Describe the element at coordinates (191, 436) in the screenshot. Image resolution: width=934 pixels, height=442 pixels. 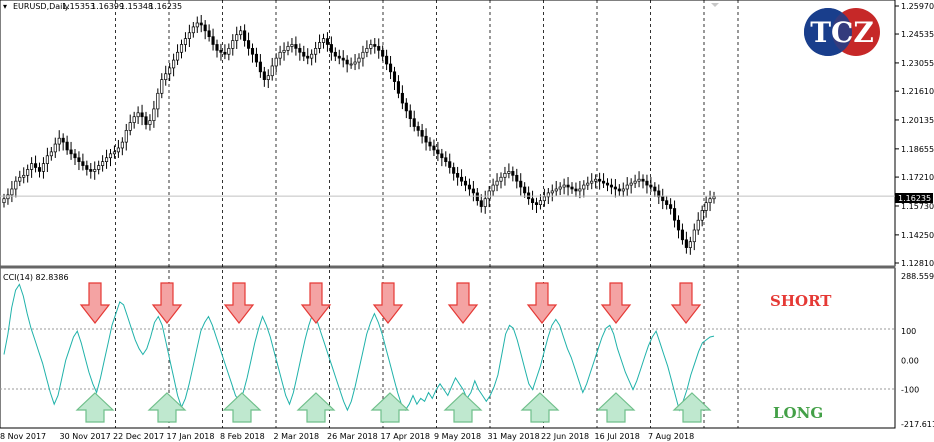
I see `time-axis-label: 17 Jan 2018` at that location.